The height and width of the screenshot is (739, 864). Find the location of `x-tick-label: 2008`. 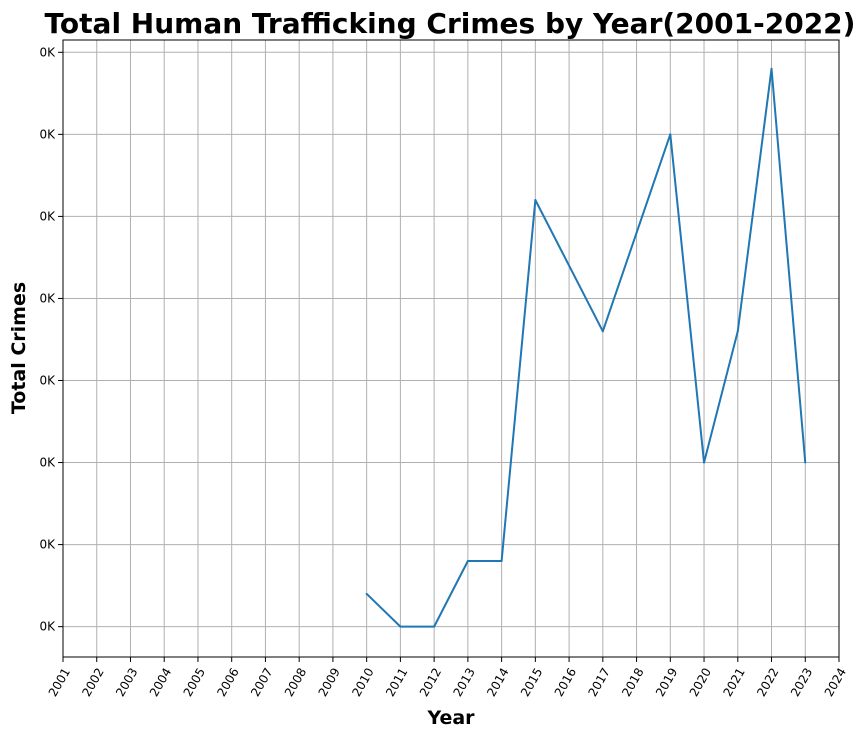

x-tick-label: 2008 is located at coordinates (295, 682).